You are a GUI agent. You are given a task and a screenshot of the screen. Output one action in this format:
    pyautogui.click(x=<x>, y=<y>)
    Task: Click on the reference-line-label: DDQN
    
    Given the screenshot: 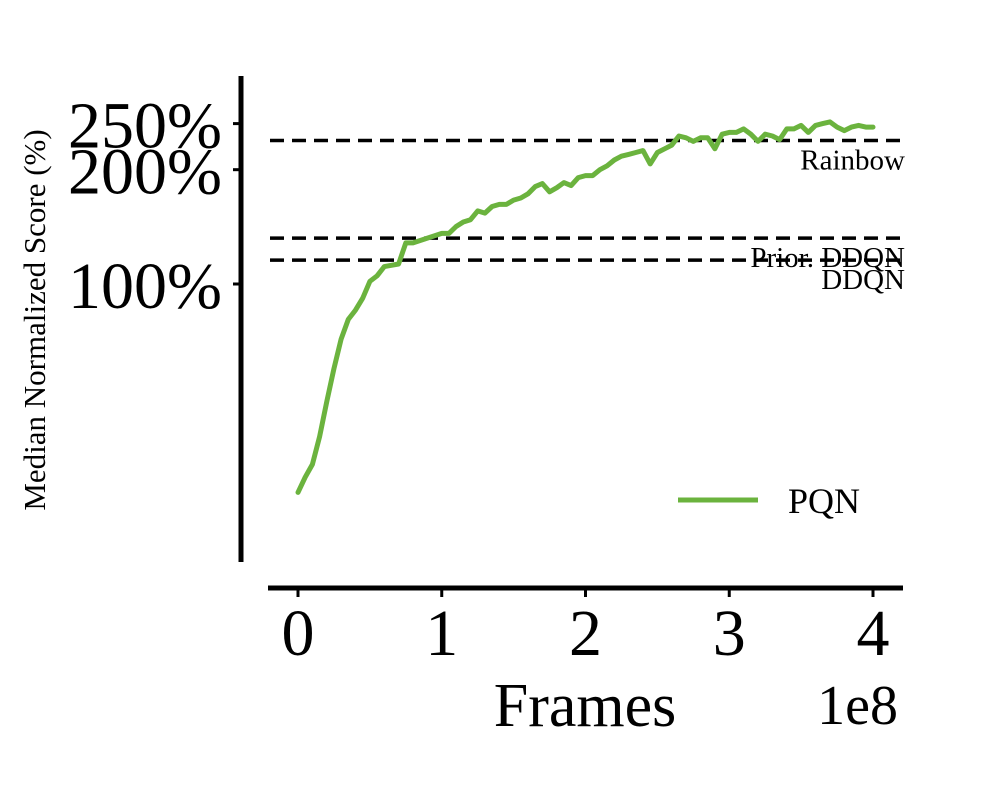 What is the action you would take?
    pyautogui.click(x=863, y=280)
    